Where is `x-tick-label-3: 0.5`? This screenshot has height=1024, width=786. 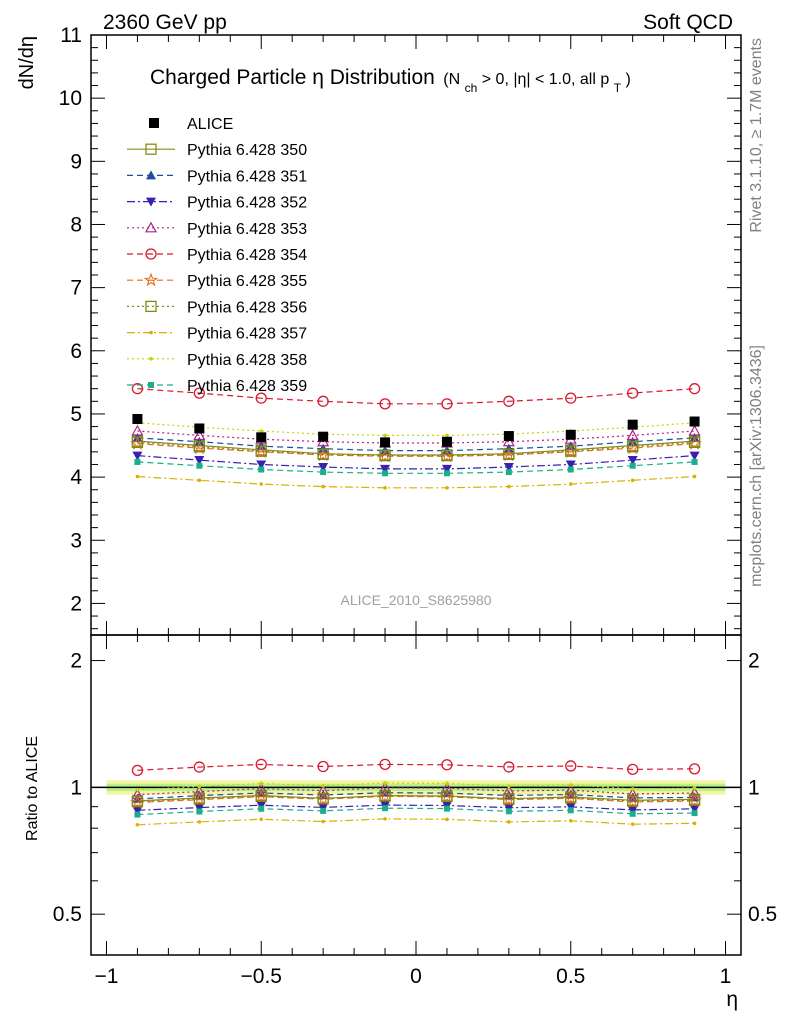 x-tick-label-3: 0.5 is located at coordinates (570, 976).